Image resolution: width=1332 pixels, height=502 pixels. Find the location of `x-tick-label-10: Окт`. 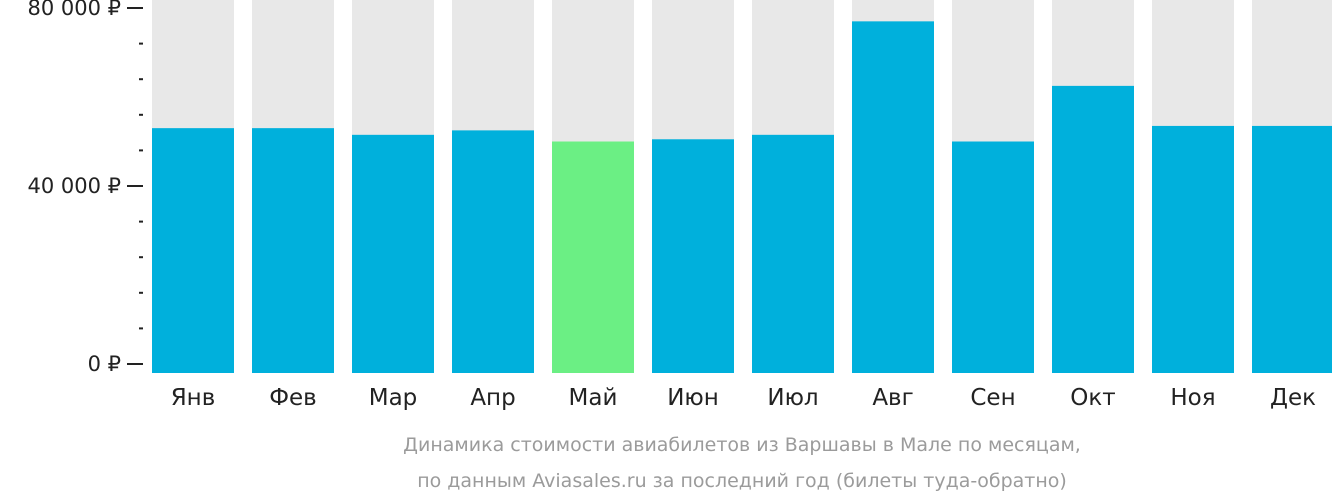

x-tick-label-10: Окт is located at coordinates (1092, 398).